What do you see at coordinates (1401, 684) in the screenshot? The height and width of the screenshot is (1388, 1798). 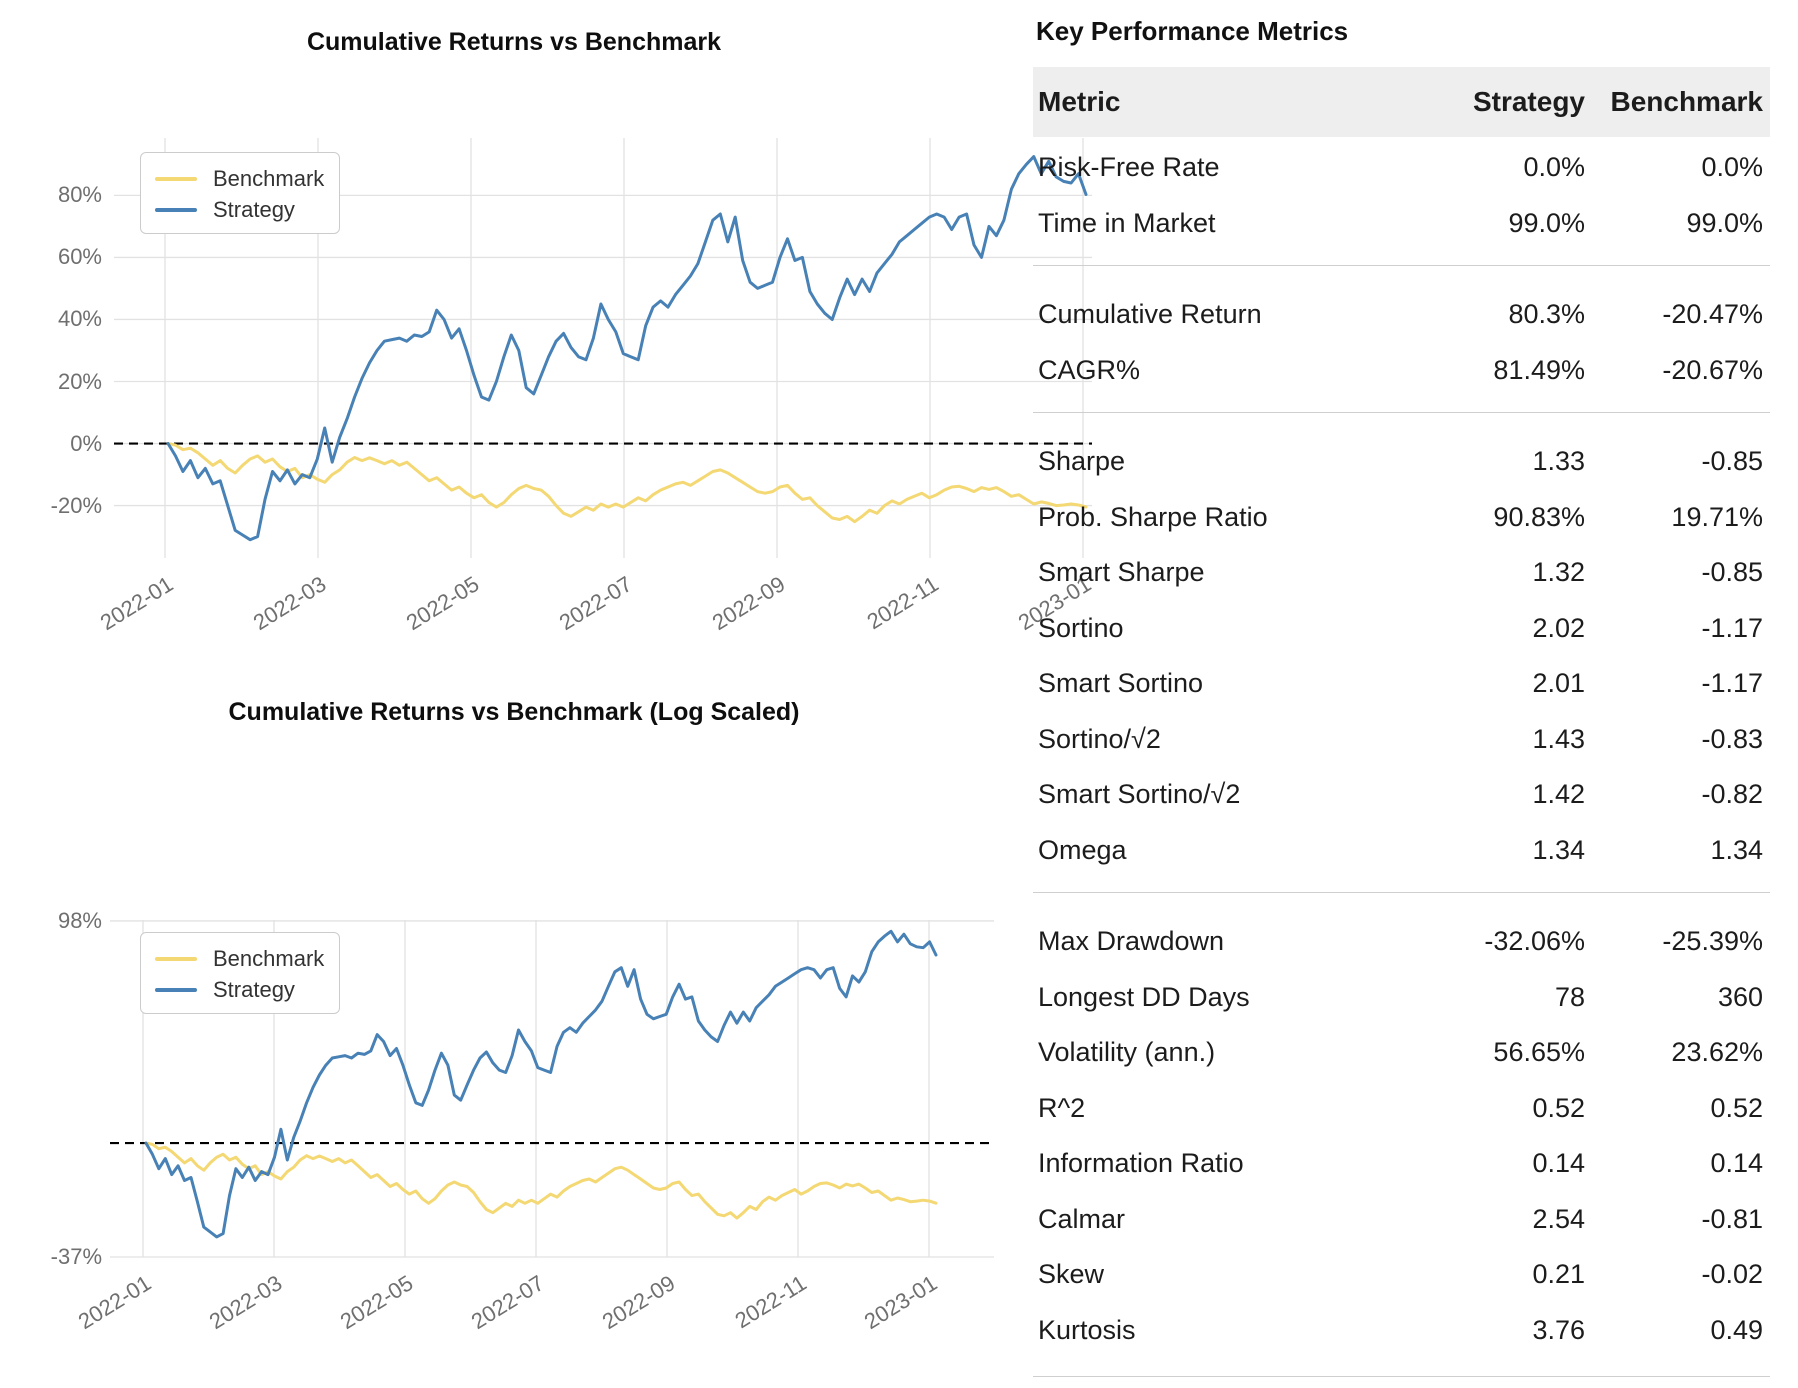 I see `table-row: Smart Sortino 2.01 -1.17` at bounding box center [1401, 684].